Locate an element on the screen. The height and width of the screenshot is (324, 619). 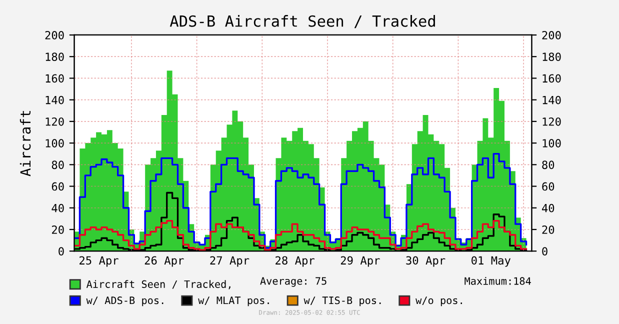
y-tick-label: 100 is located at coordinates (55, 143).